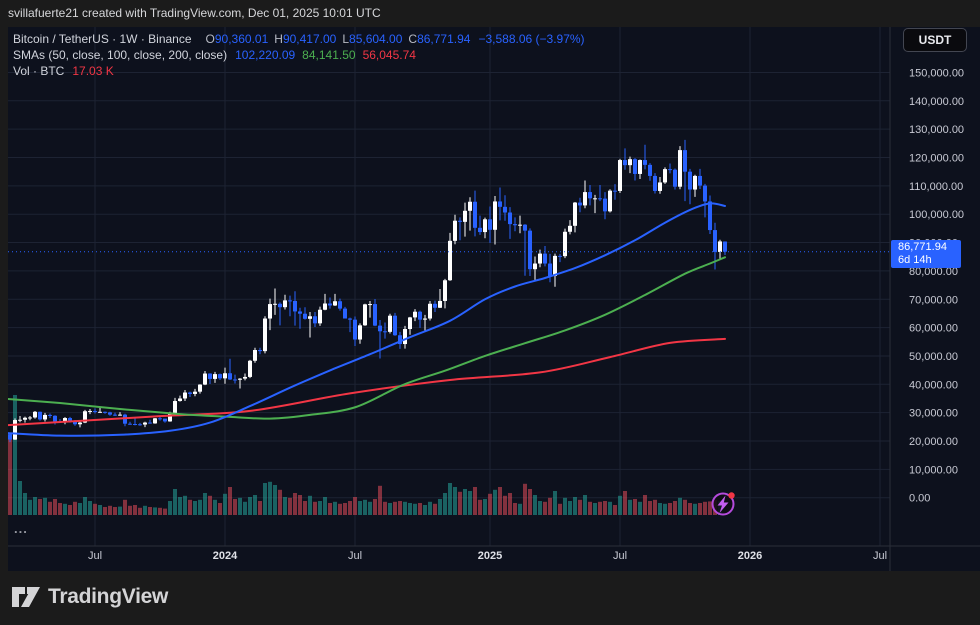 The width and height of the screenshot is (980, 625). I want to click on svg-text: 40,000.00, so click(933, 385).